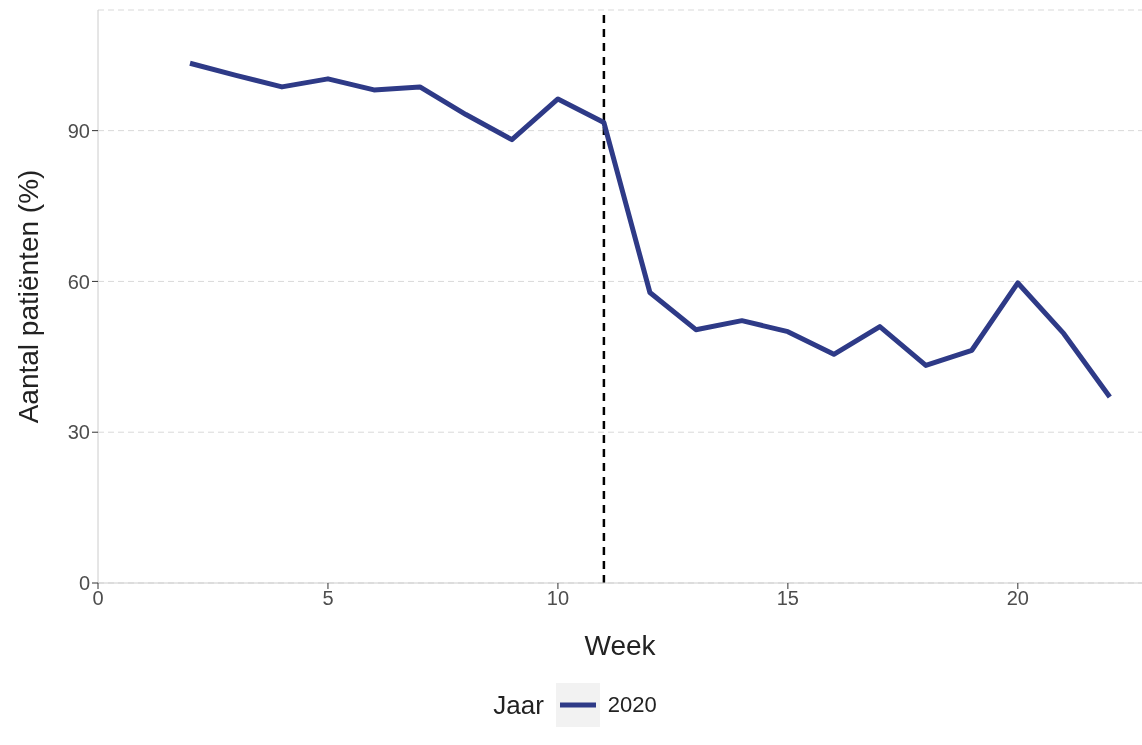 The height and width of the screenshot is (745, 1142). What do you see at coordinates (78, 432) in the screenshot?
I see `y-tick-label: 30` at bounding box center [78, 432].